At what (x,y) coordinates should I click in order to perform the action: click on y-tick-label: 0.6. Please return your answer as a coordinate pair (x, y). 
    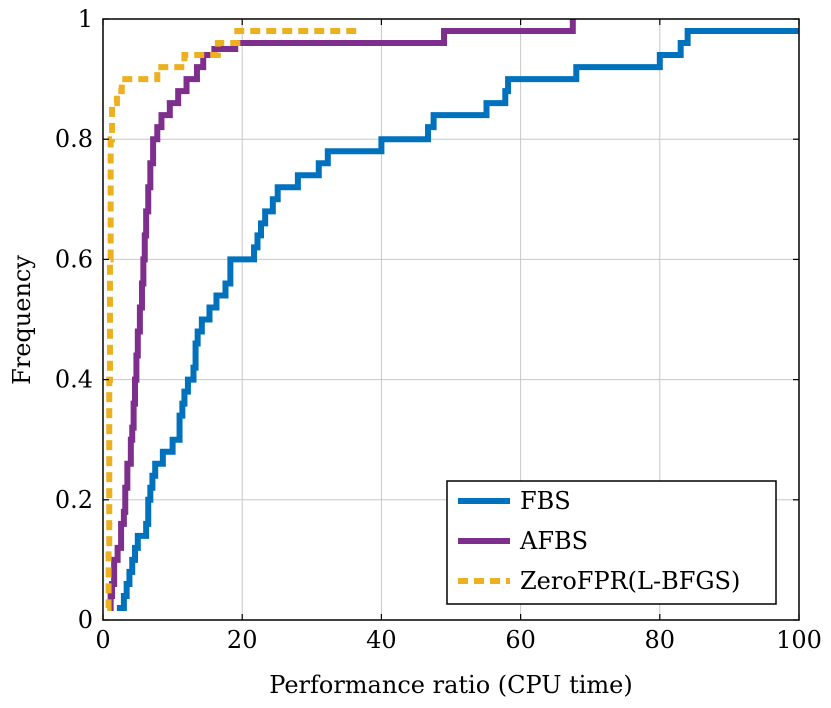
    Looking at the image, I should click on (74, 259).